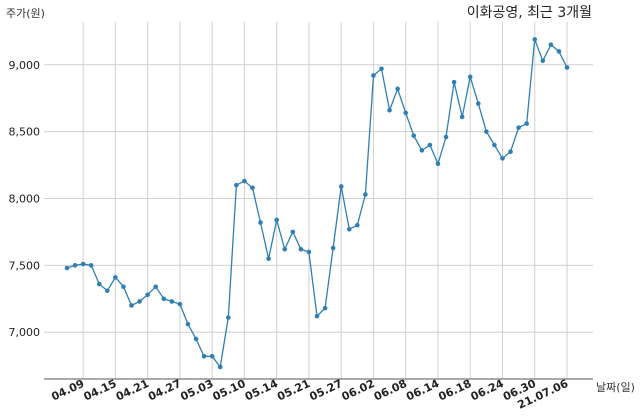 The height and width of the screenshot is (419, 640). I want to click on x-tick-label: 06.08, so click(390, 390).